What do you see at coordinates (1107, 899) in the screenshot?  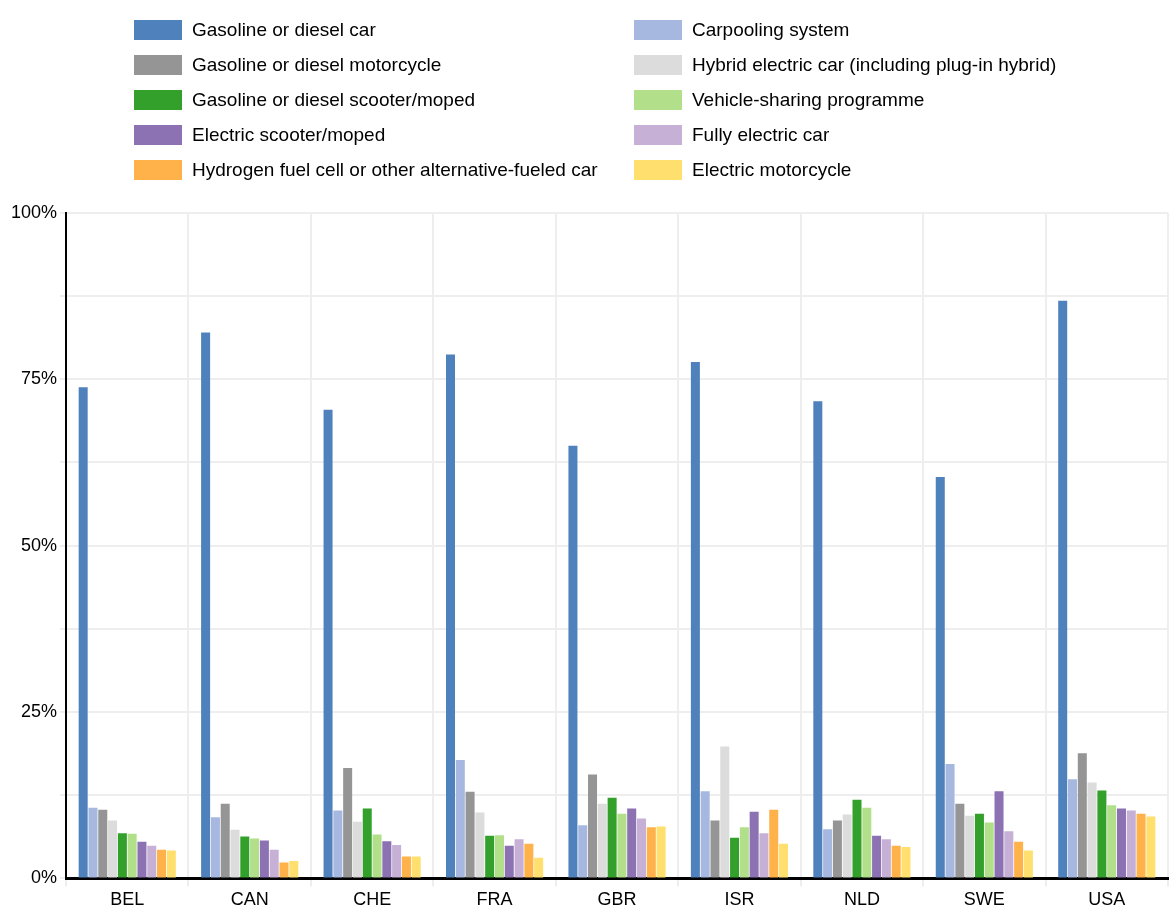 I see `x-tick-label: USA` at bounding box center [1107, 899].